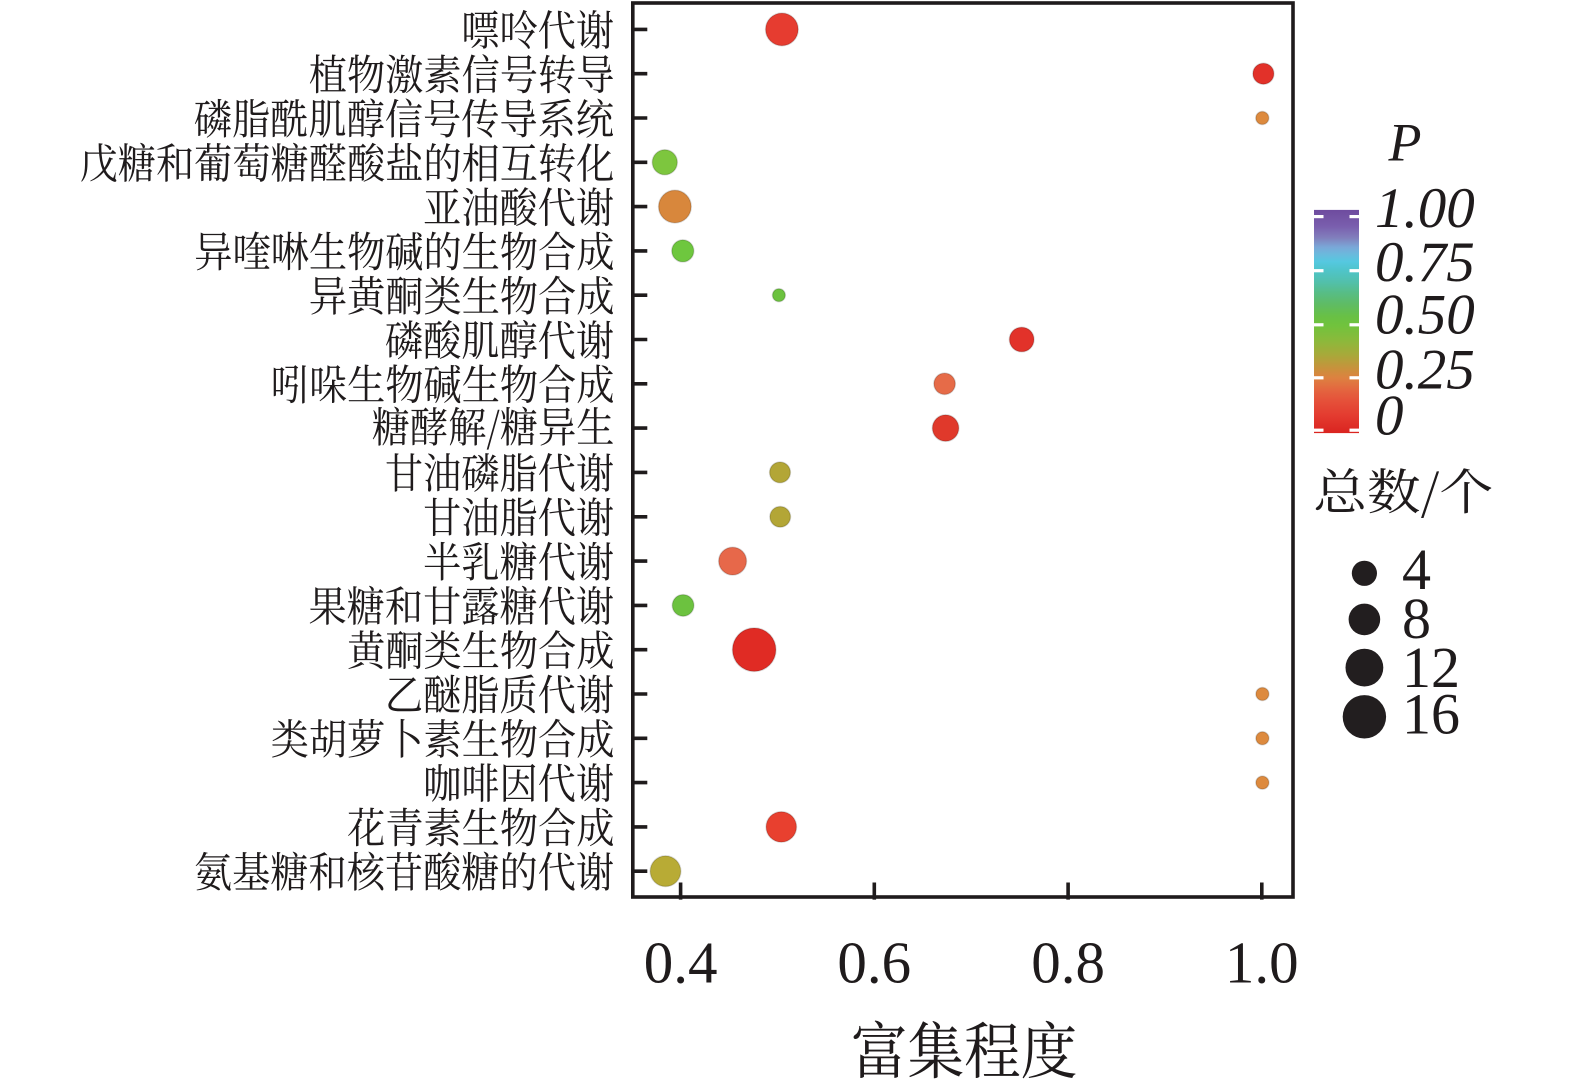 This screenshot has height=1086, width=1575. What do you see at coordinates (874, 963) in the screenshot?
I see `svg-text: 0.6` at bounding box center [874, 963].